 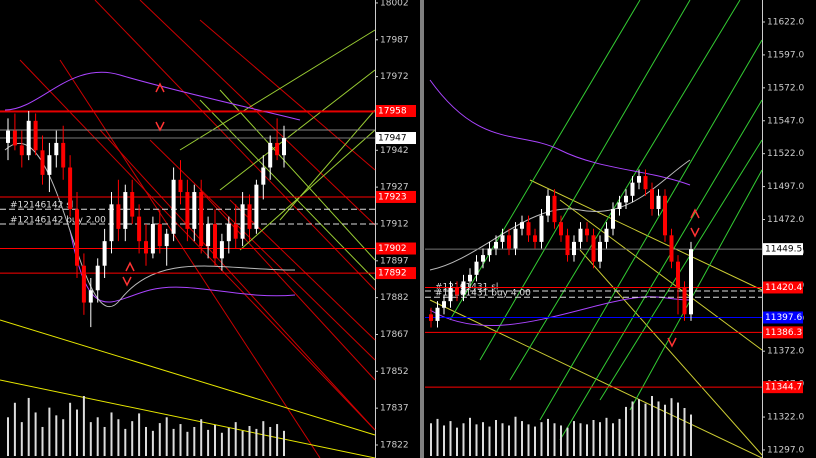 I want to click on y-tick-label: 11572.0, so click(x=785, y=88).